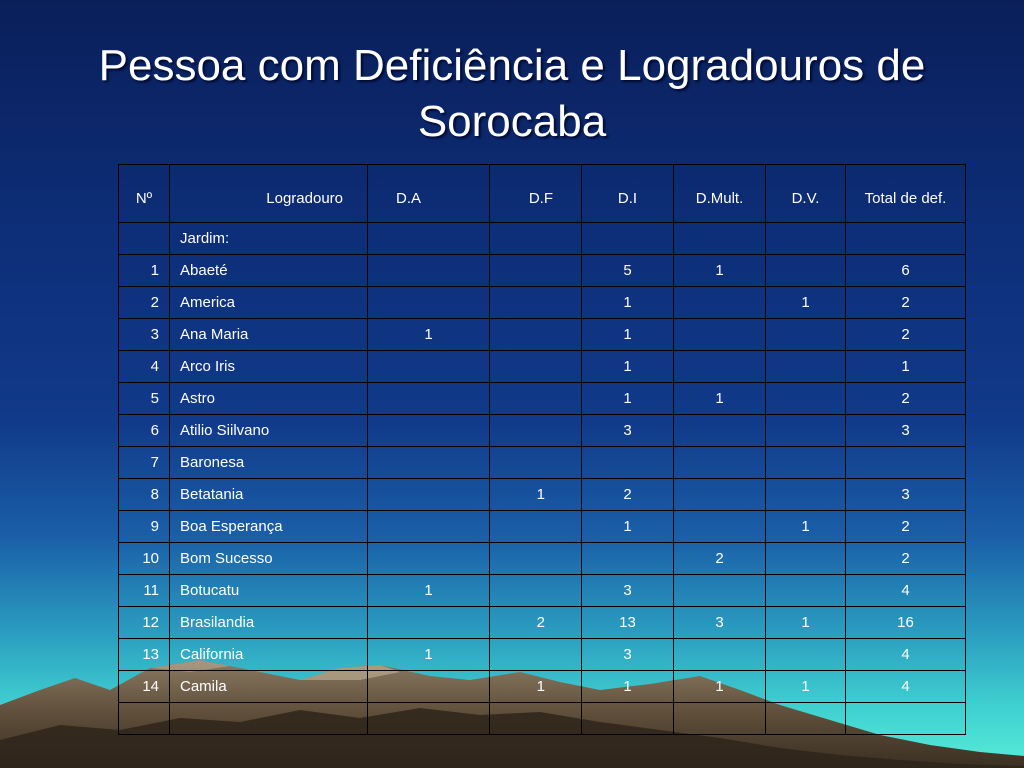 This screenshot has height=768, width=1024. Describe the element at coordinates (905, 462) in the screenshot. I see `total-count` at that location.